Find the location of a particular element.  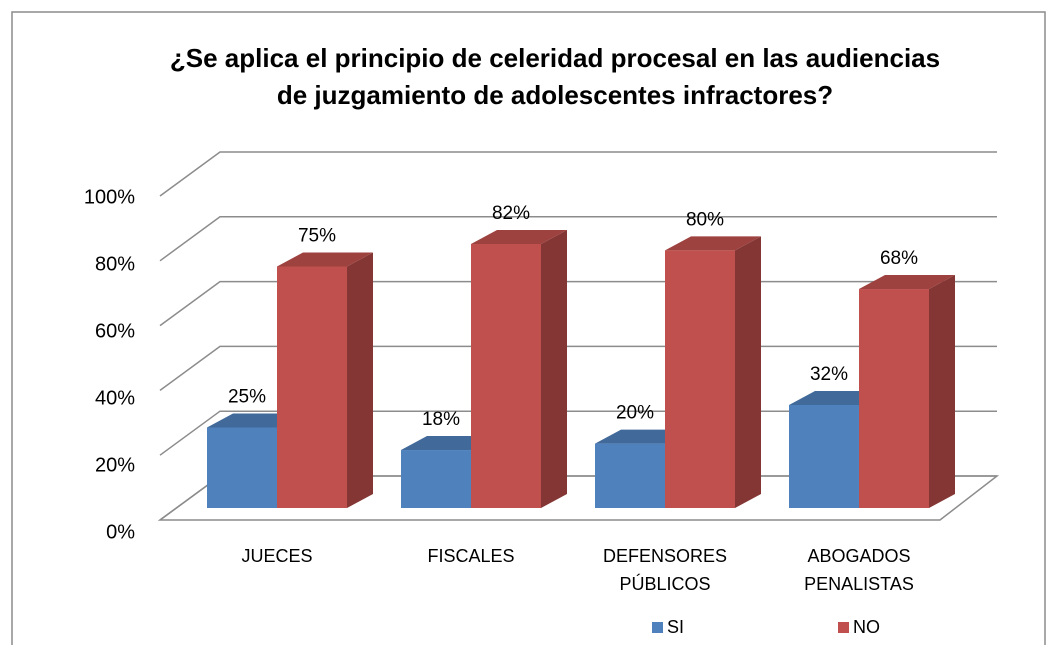

data-label: 75% is located at coordinates (317, 236).